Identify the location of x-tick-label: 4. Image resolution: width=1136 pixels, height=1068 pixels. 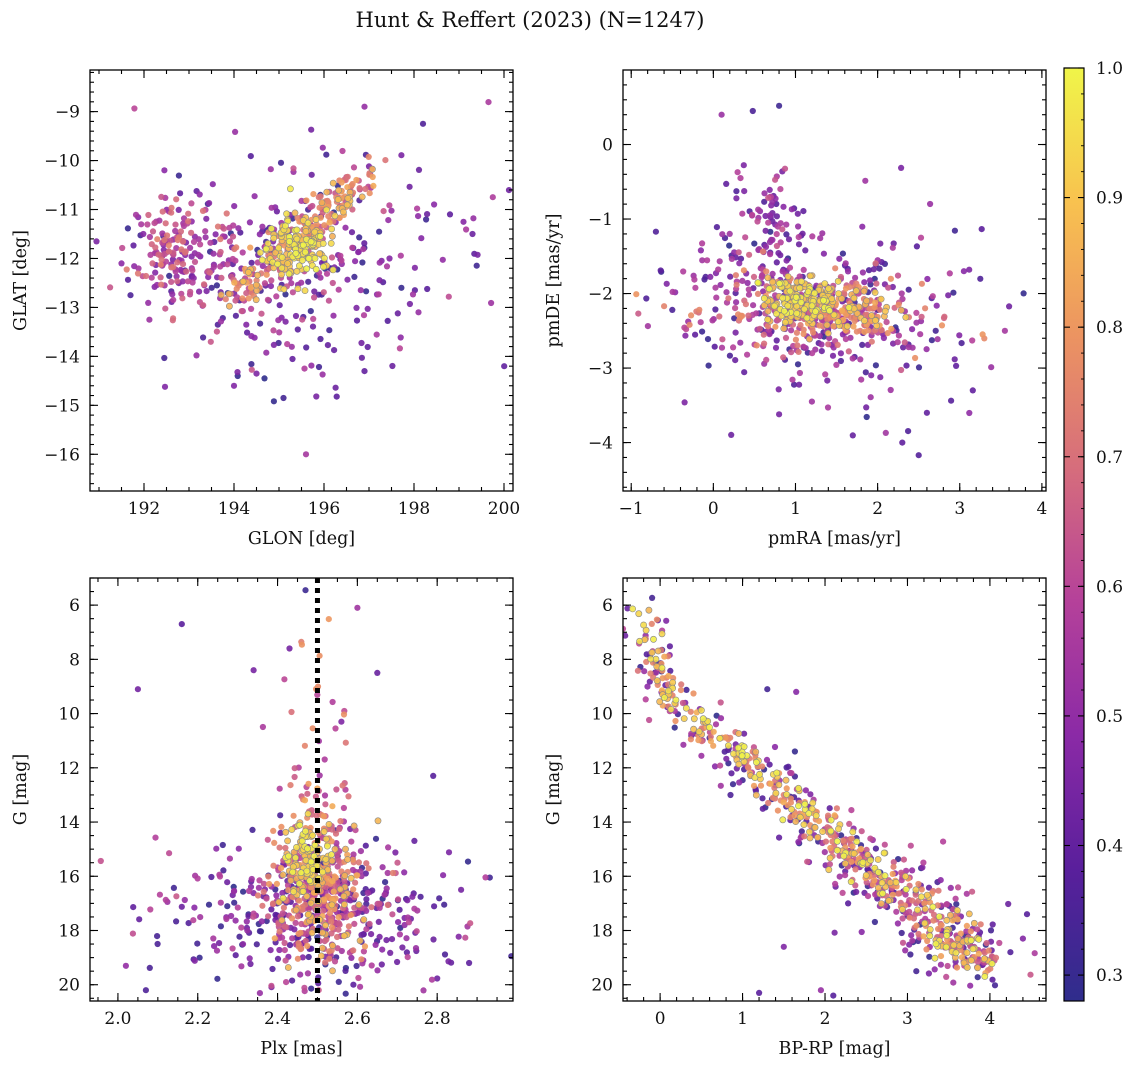
(990, 1019).